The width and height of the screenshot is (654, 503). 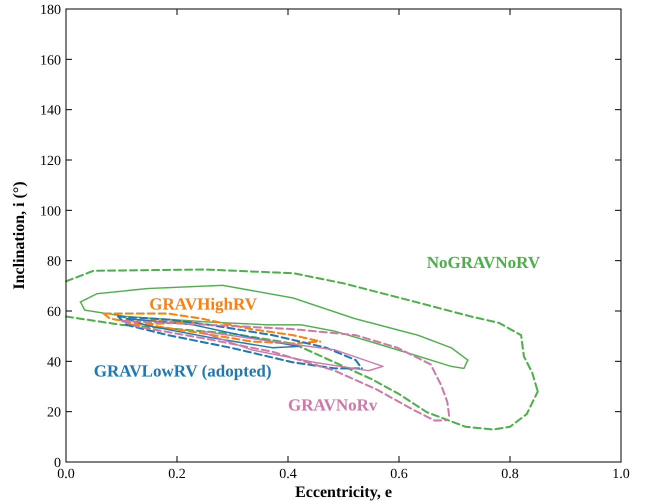 What do you see at coordinates (50, 111) in the screenshot?
I see `y-tick-label: 140` at bounding box center [50, 111].